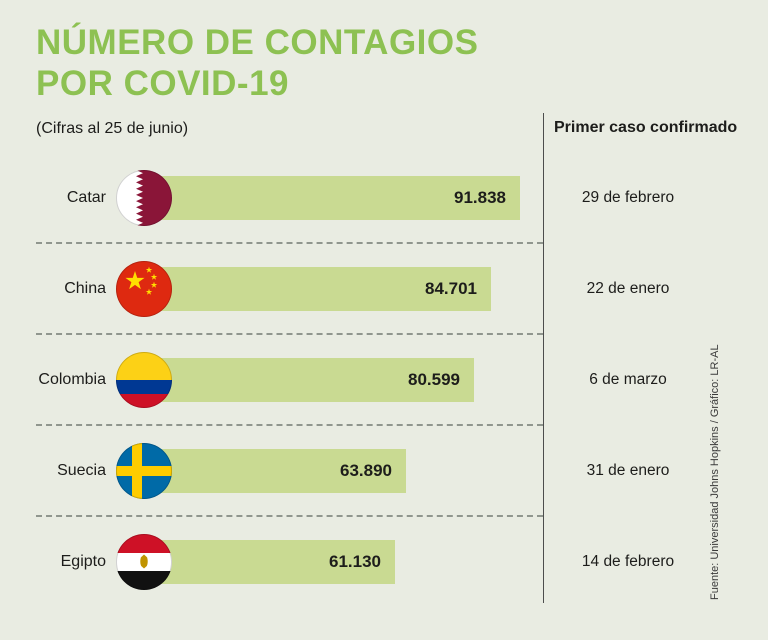 This screenshot has width=768, height=640. Describe the element at coordinates (480, 197) in the screenshot. I see `bar-value: 91.838` at that location.